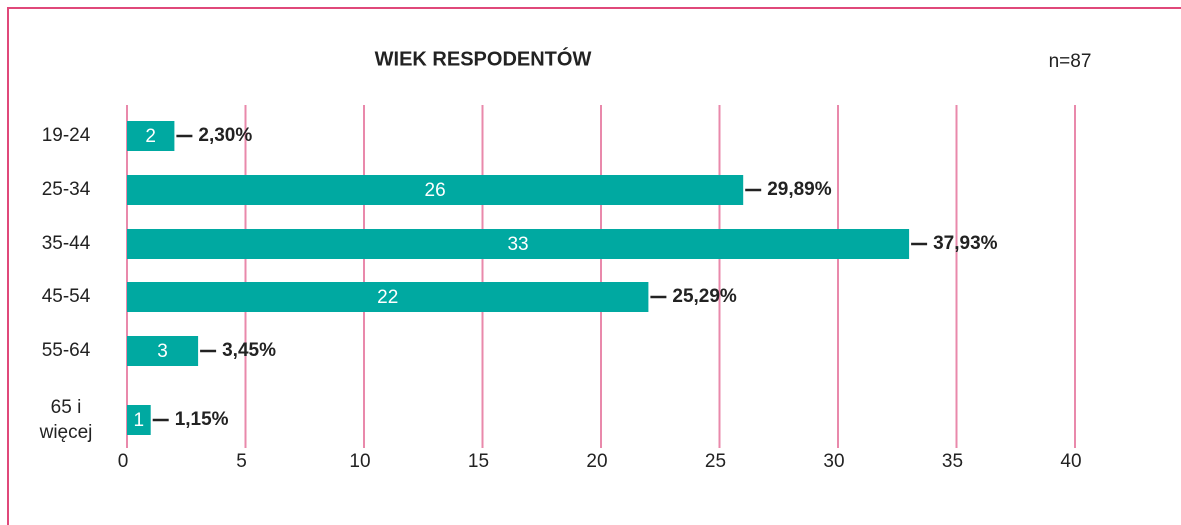  What do you see at coordinates (66, 350) in the screenshot?
I see `y-tick-label: 55-64` at bounding box center [66, 350].